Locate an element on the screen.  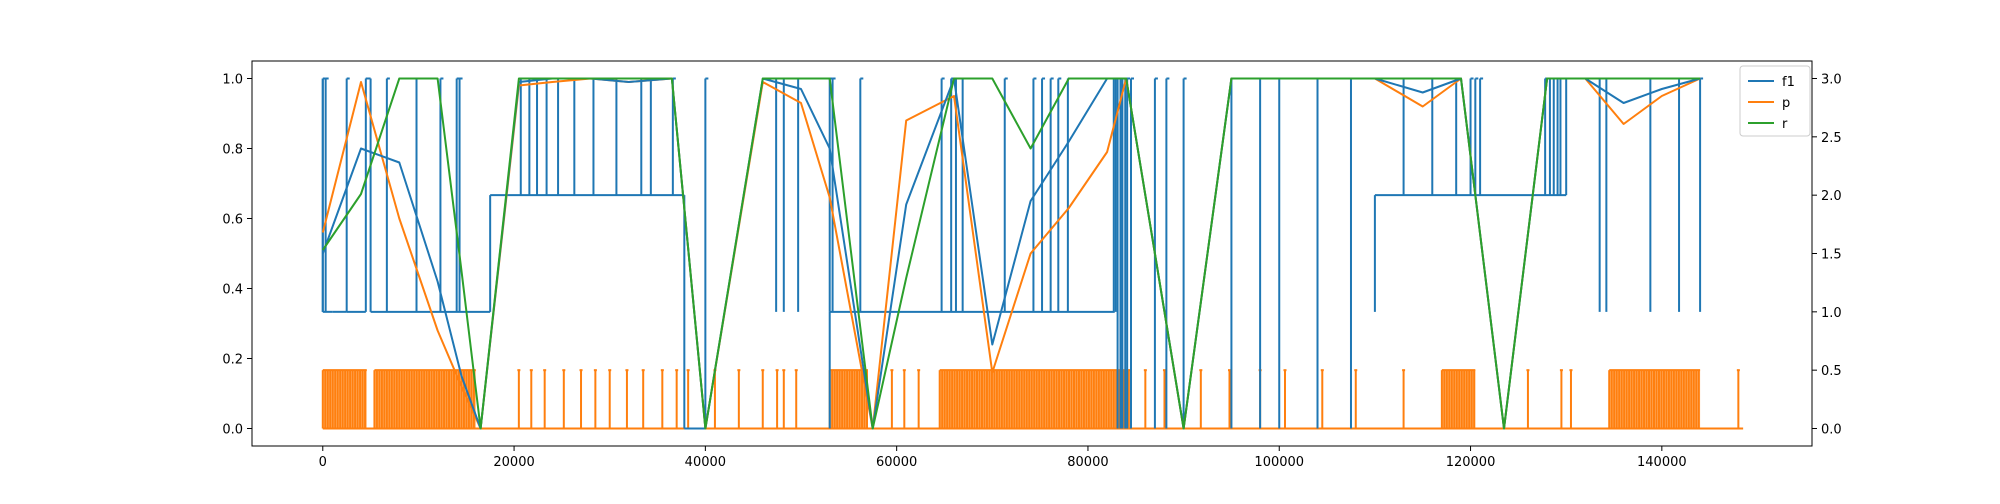
legend-label-r: r is located at coordinates (1785, 124).